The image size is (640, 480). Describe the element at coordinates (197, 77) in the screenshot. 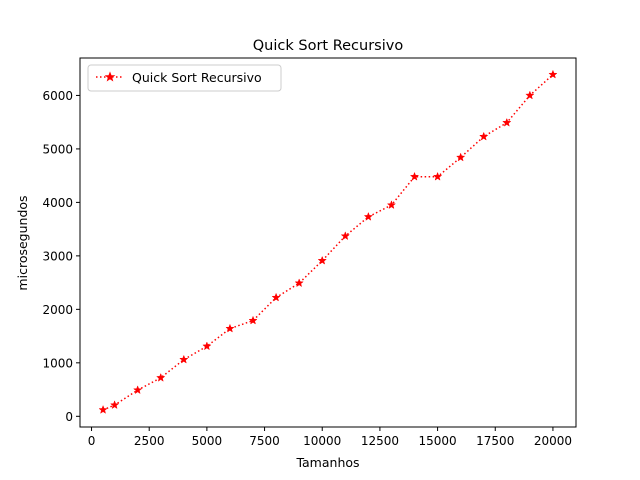

I see `legend-label: Quick Sort Recursivo` at that location.